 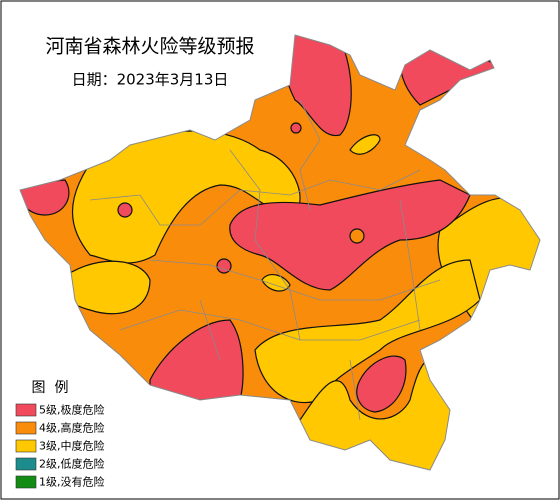 What do you see at coordinates (150, 80) in the screenshot?
I see `map-date: 日期：2023年3月13日` at bounding box center [150, 80].